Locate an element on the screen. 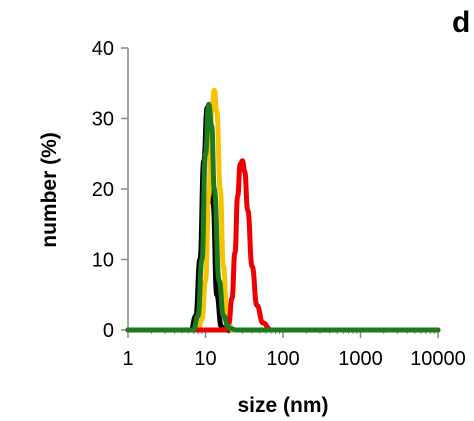 The width and height of the screenshot is (474, 421). y-axis-title: number (%) is located at coordinates (49, 190).